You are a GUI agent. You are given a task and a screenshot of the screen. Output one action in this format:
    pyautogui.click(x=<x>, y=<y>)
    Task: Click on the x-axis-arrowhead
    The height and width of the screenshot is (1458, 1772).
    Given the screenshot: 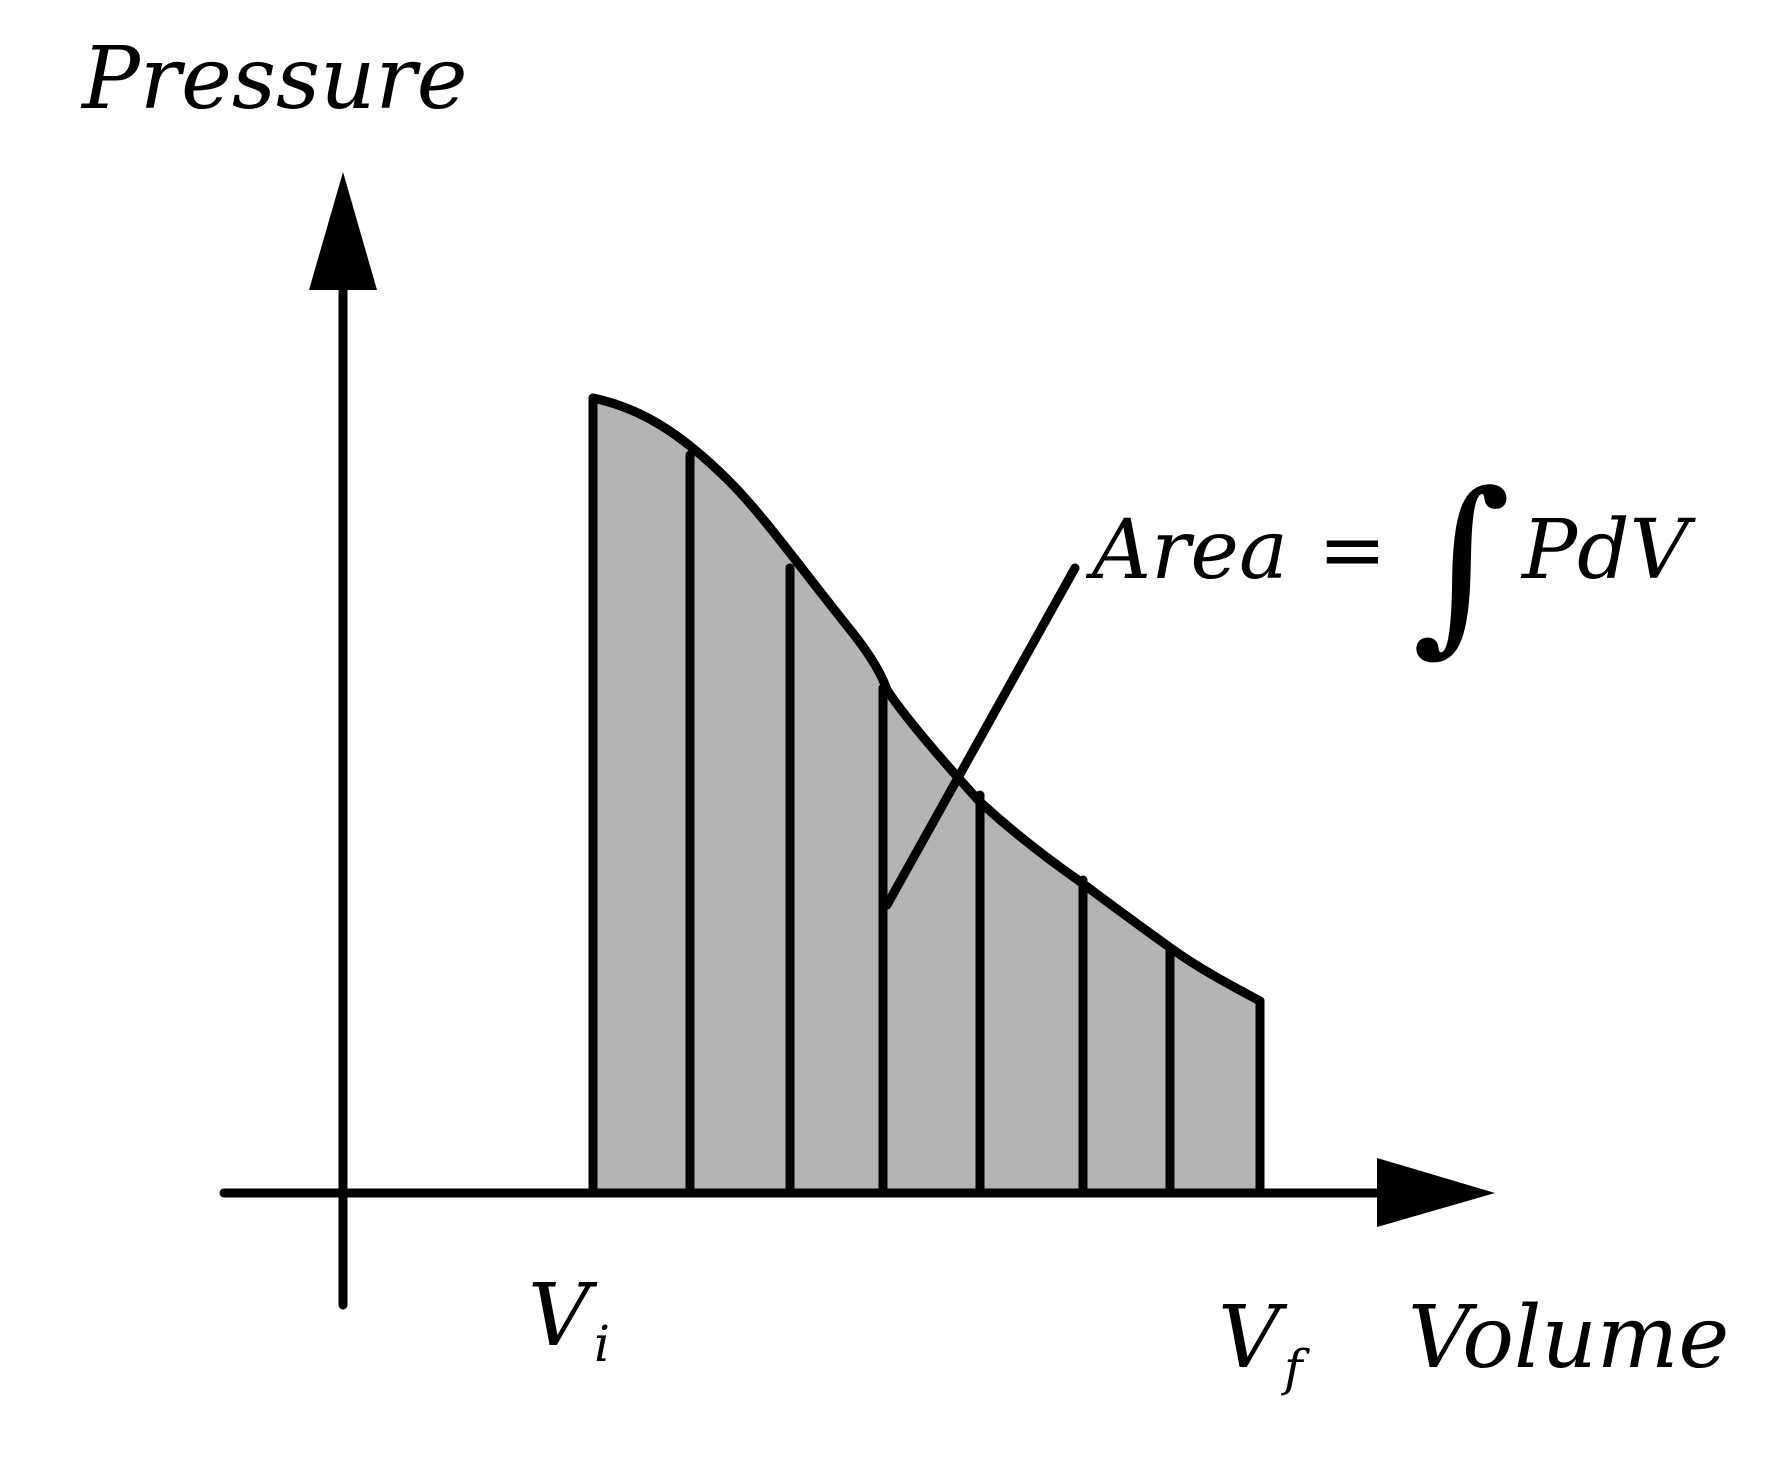 What is the action you would take?
    pyautogui.click(x=1436, y=1192)
    